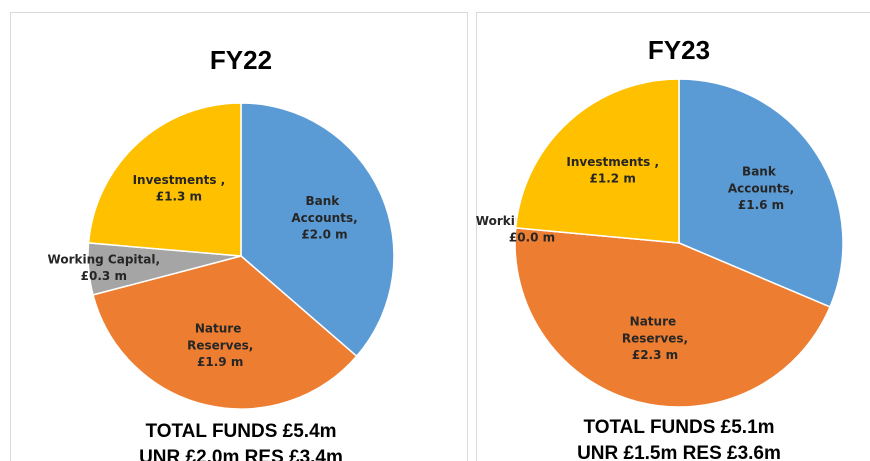 Image resolution: width=870 pixels, height=461 pixels. What do you see at coordinates (761, 205) in the screenshot?
I see `slice-value-label: £1.6 m` at bounding box center [761, 205].